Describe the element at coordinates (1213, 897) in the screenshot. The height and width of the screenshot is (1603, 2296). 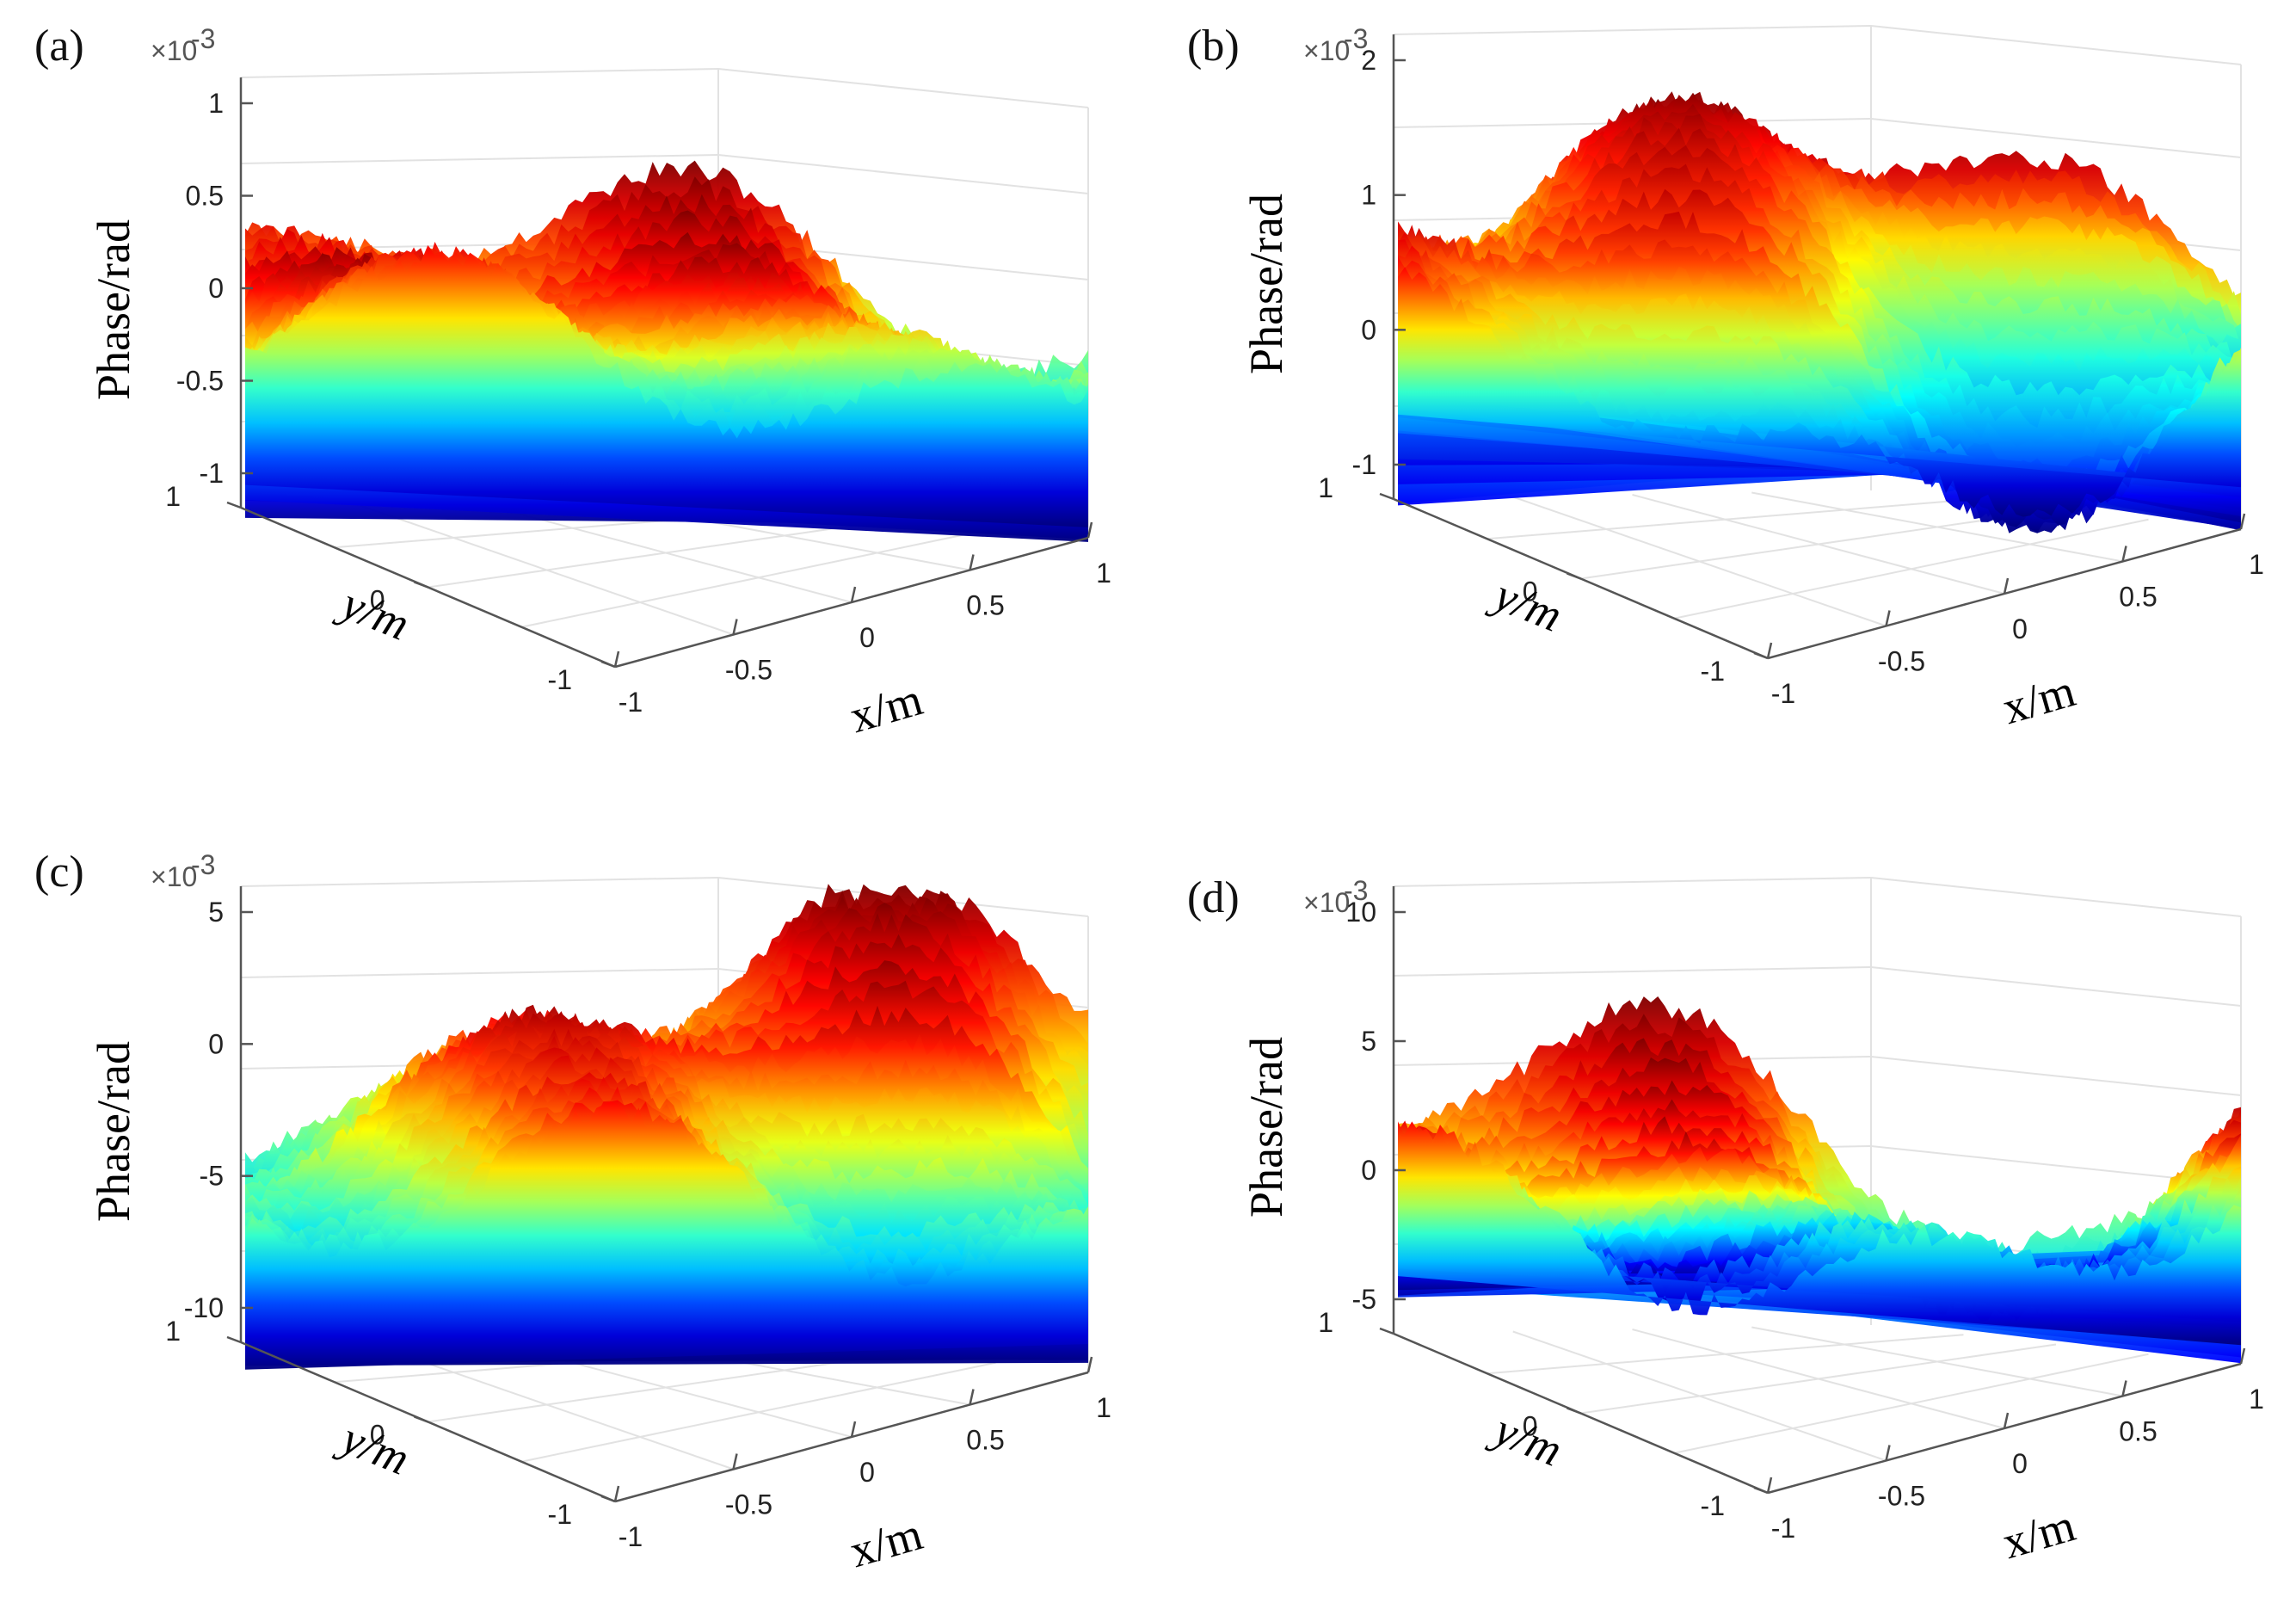
I see `panel-label: (d)` at that location.